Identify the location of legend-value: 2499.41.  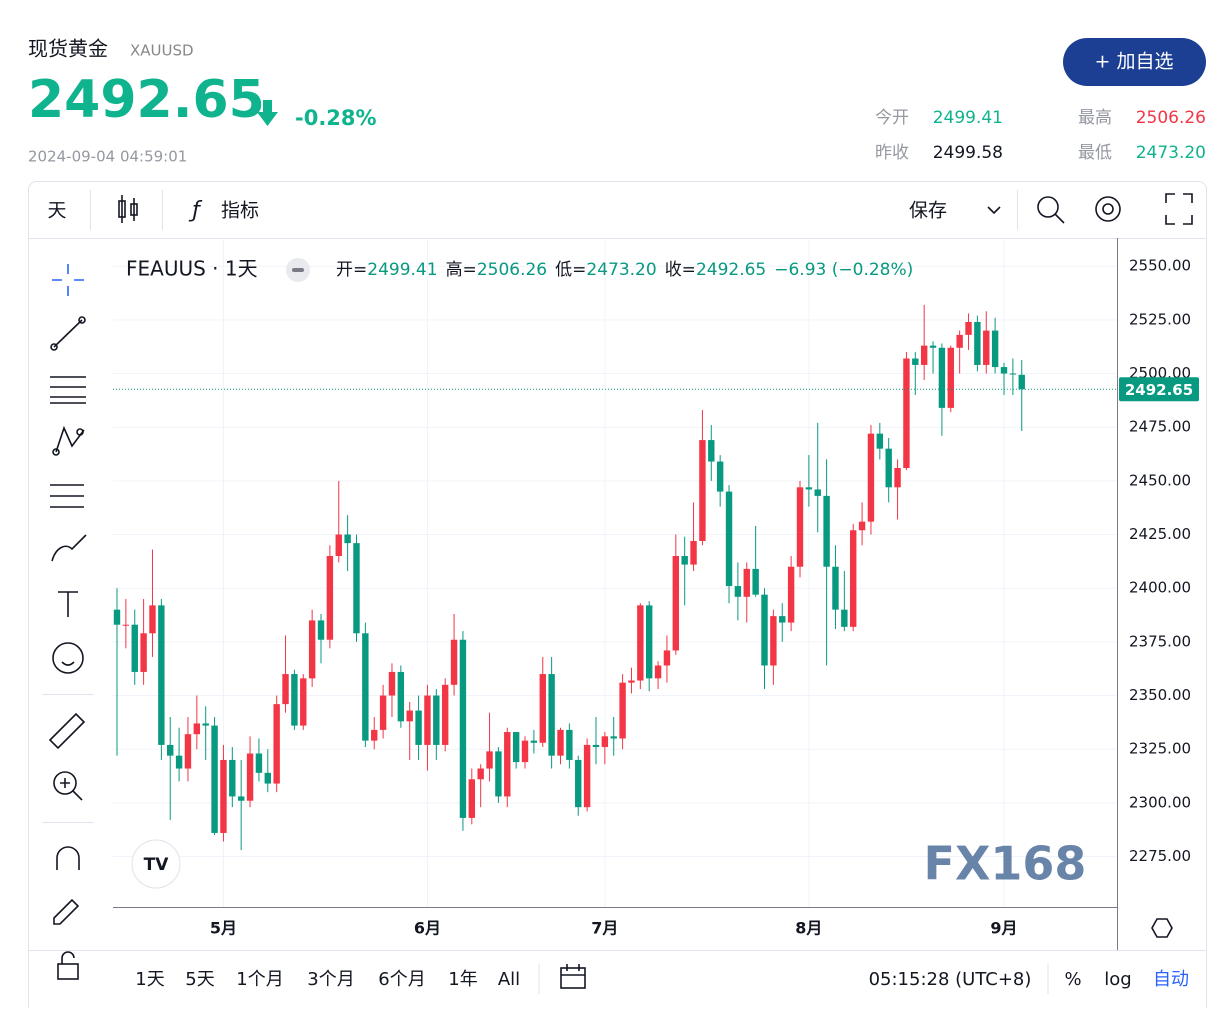
(402, 270).